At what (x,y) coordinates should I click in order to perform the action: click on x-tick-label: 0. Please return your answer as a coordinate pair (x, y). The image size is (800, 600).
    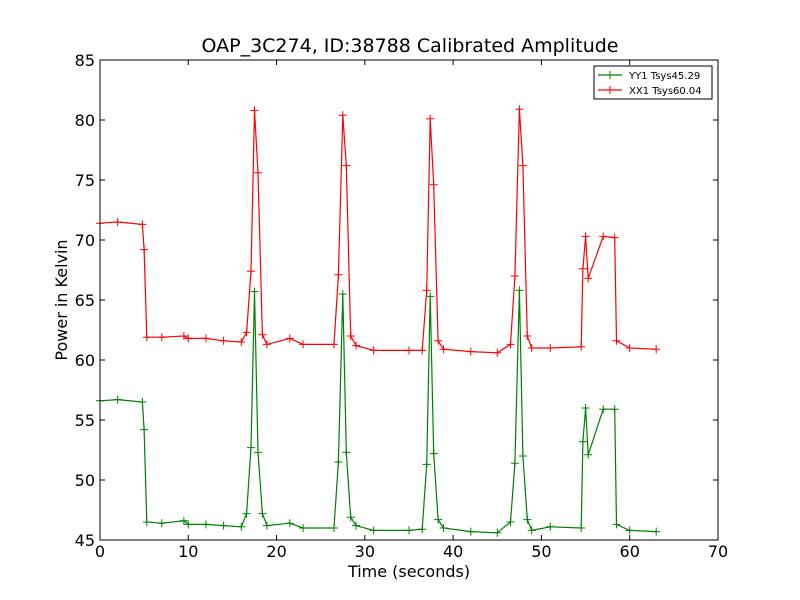
    Looking at the image, I should click on (100, 551).